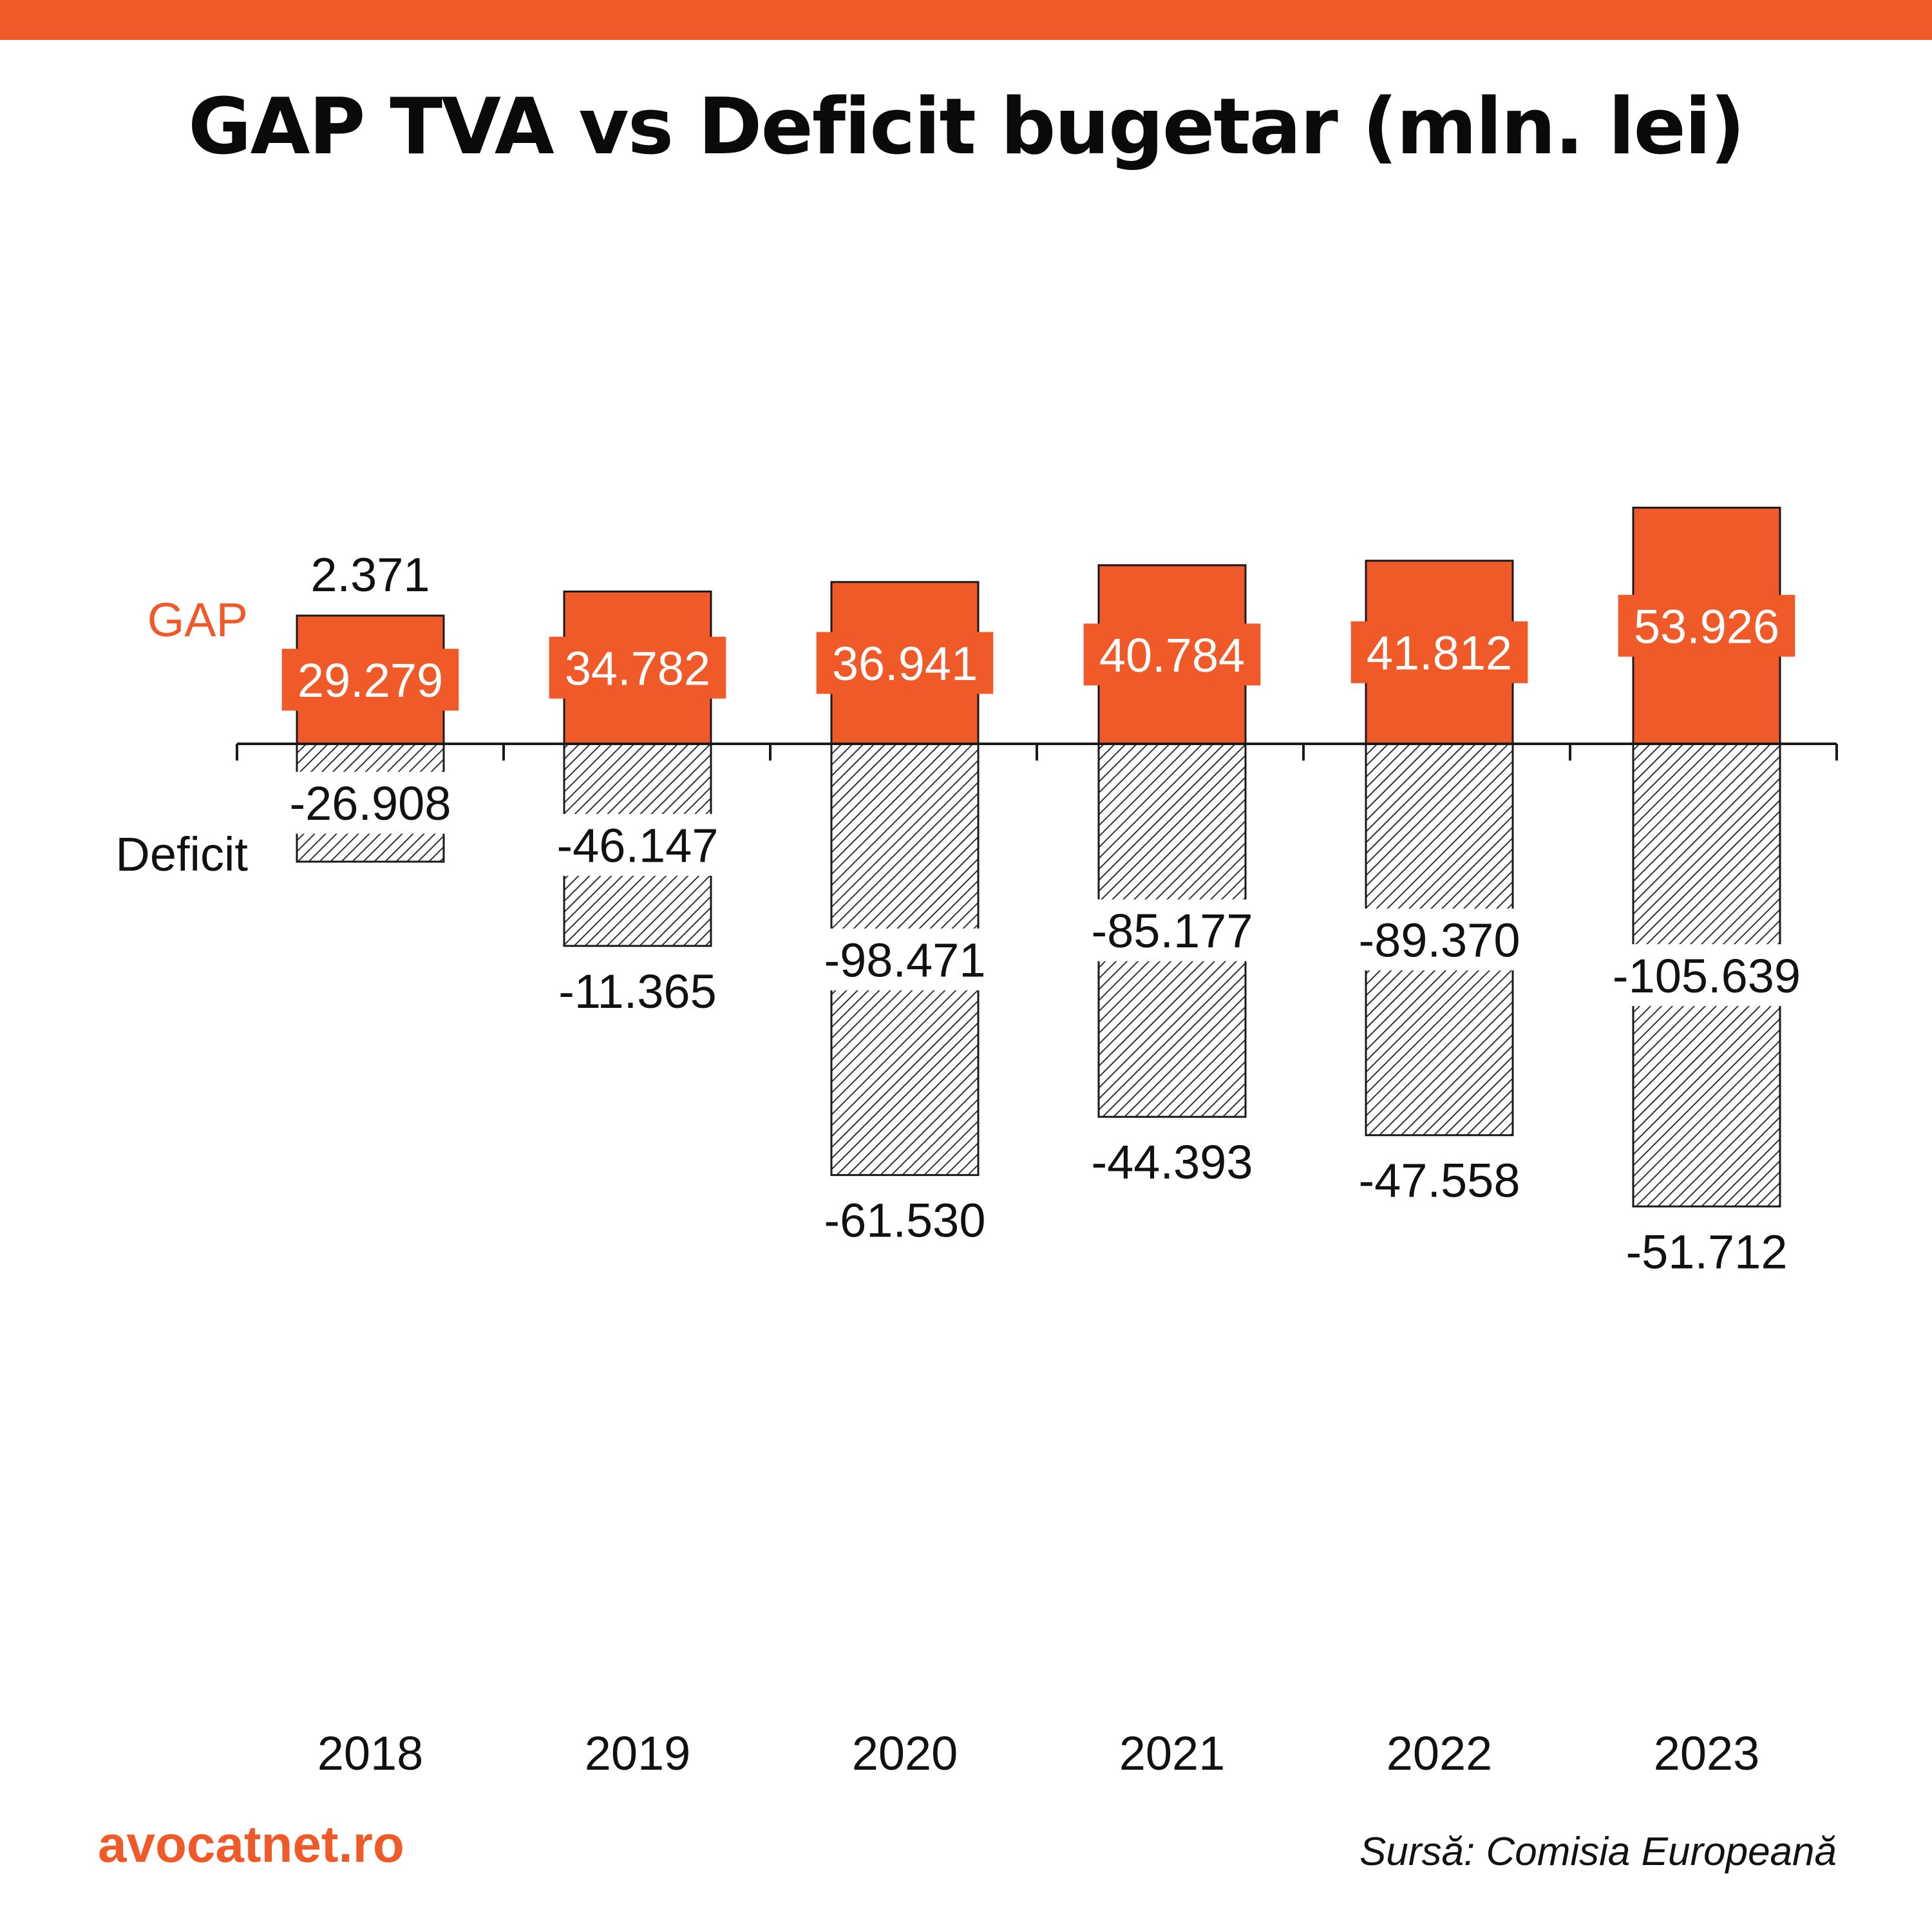 Image resolution: width=1932 pixels, height=1932 pixels. I want to click on gap-label-2020: 36.941, so click(905, 663).